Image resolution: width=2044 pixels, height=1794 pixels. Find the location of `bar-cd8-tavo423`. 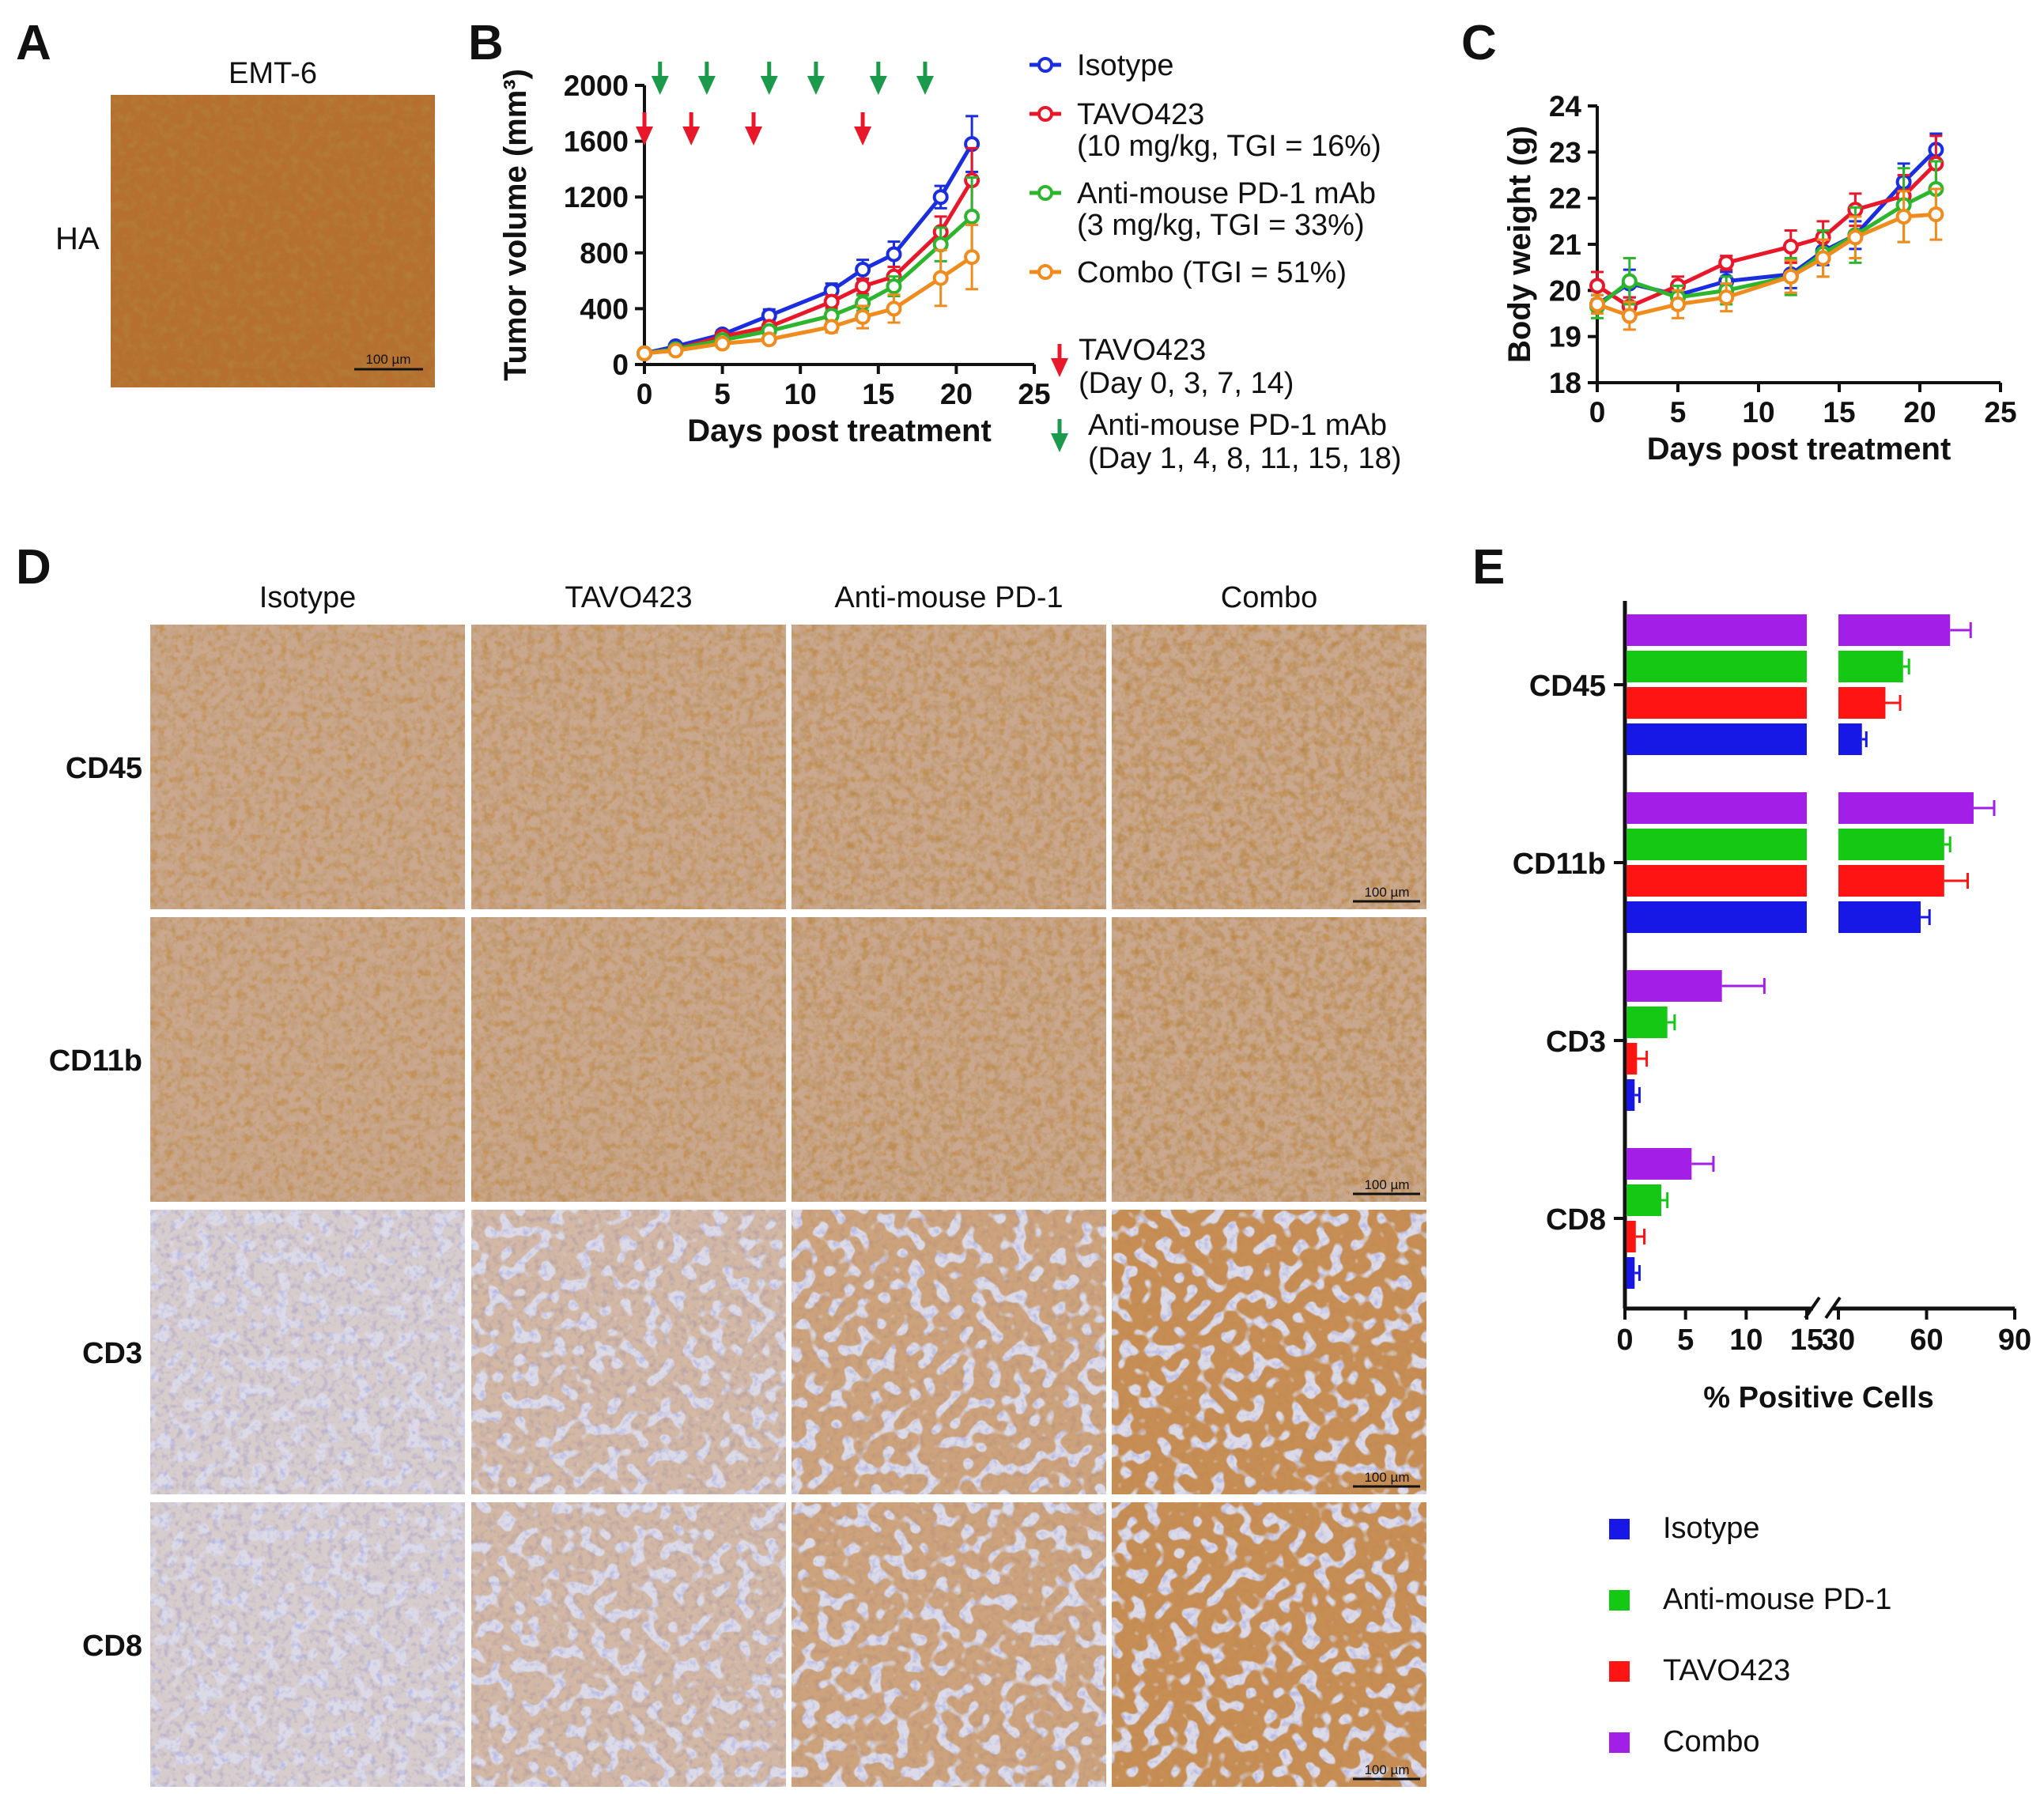

bar-cd8-tavo423 is located at coordinates (1636, 1236).